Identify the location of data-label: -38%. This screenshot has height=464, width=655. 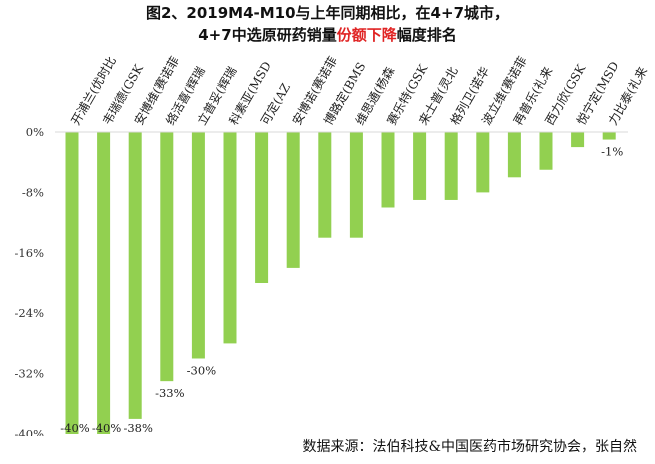
(138, 428).